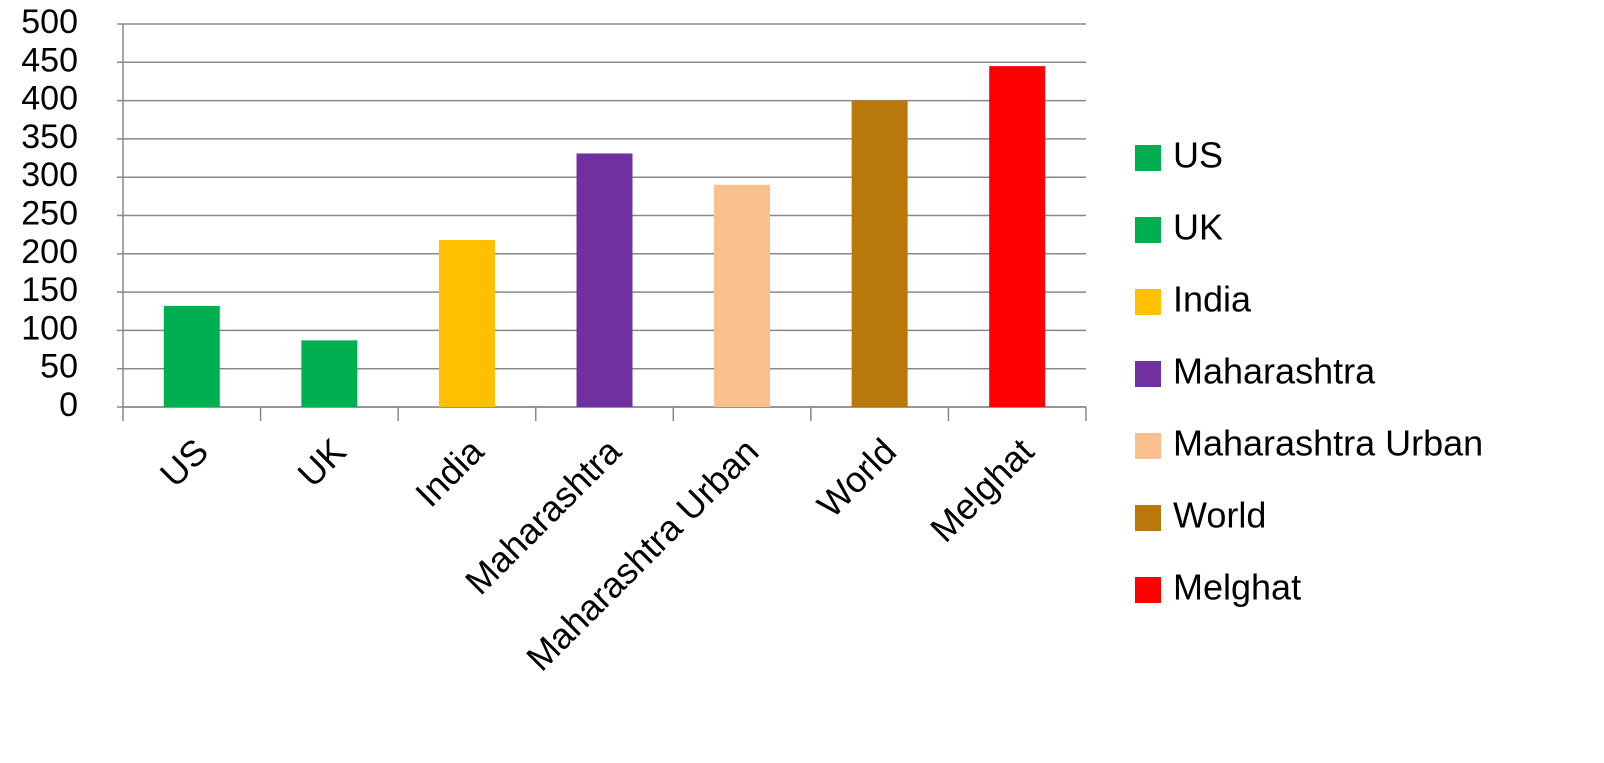  Describe the element at coordinates (49, 175) in the screenshot. I see `y-tick-label: 300` at that location.